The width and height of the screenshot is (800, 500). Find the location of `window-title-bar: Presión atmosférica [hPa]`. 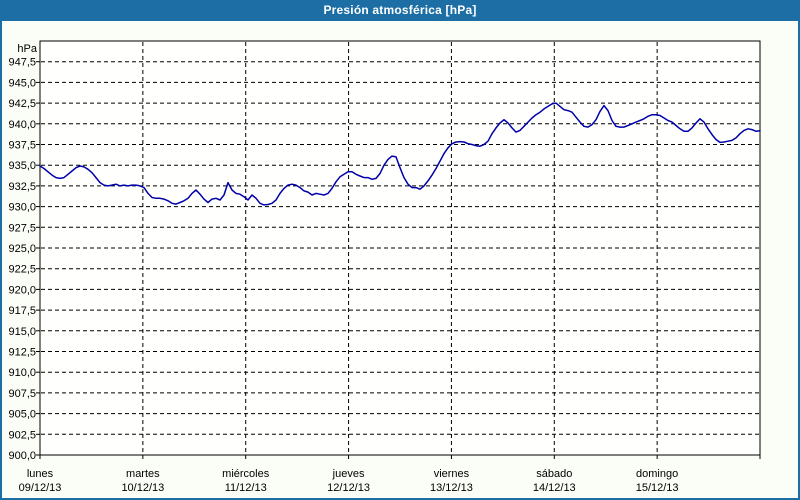

window-title-bar: Presión atmosférica [hPa] is located at coordinates (400, 10).